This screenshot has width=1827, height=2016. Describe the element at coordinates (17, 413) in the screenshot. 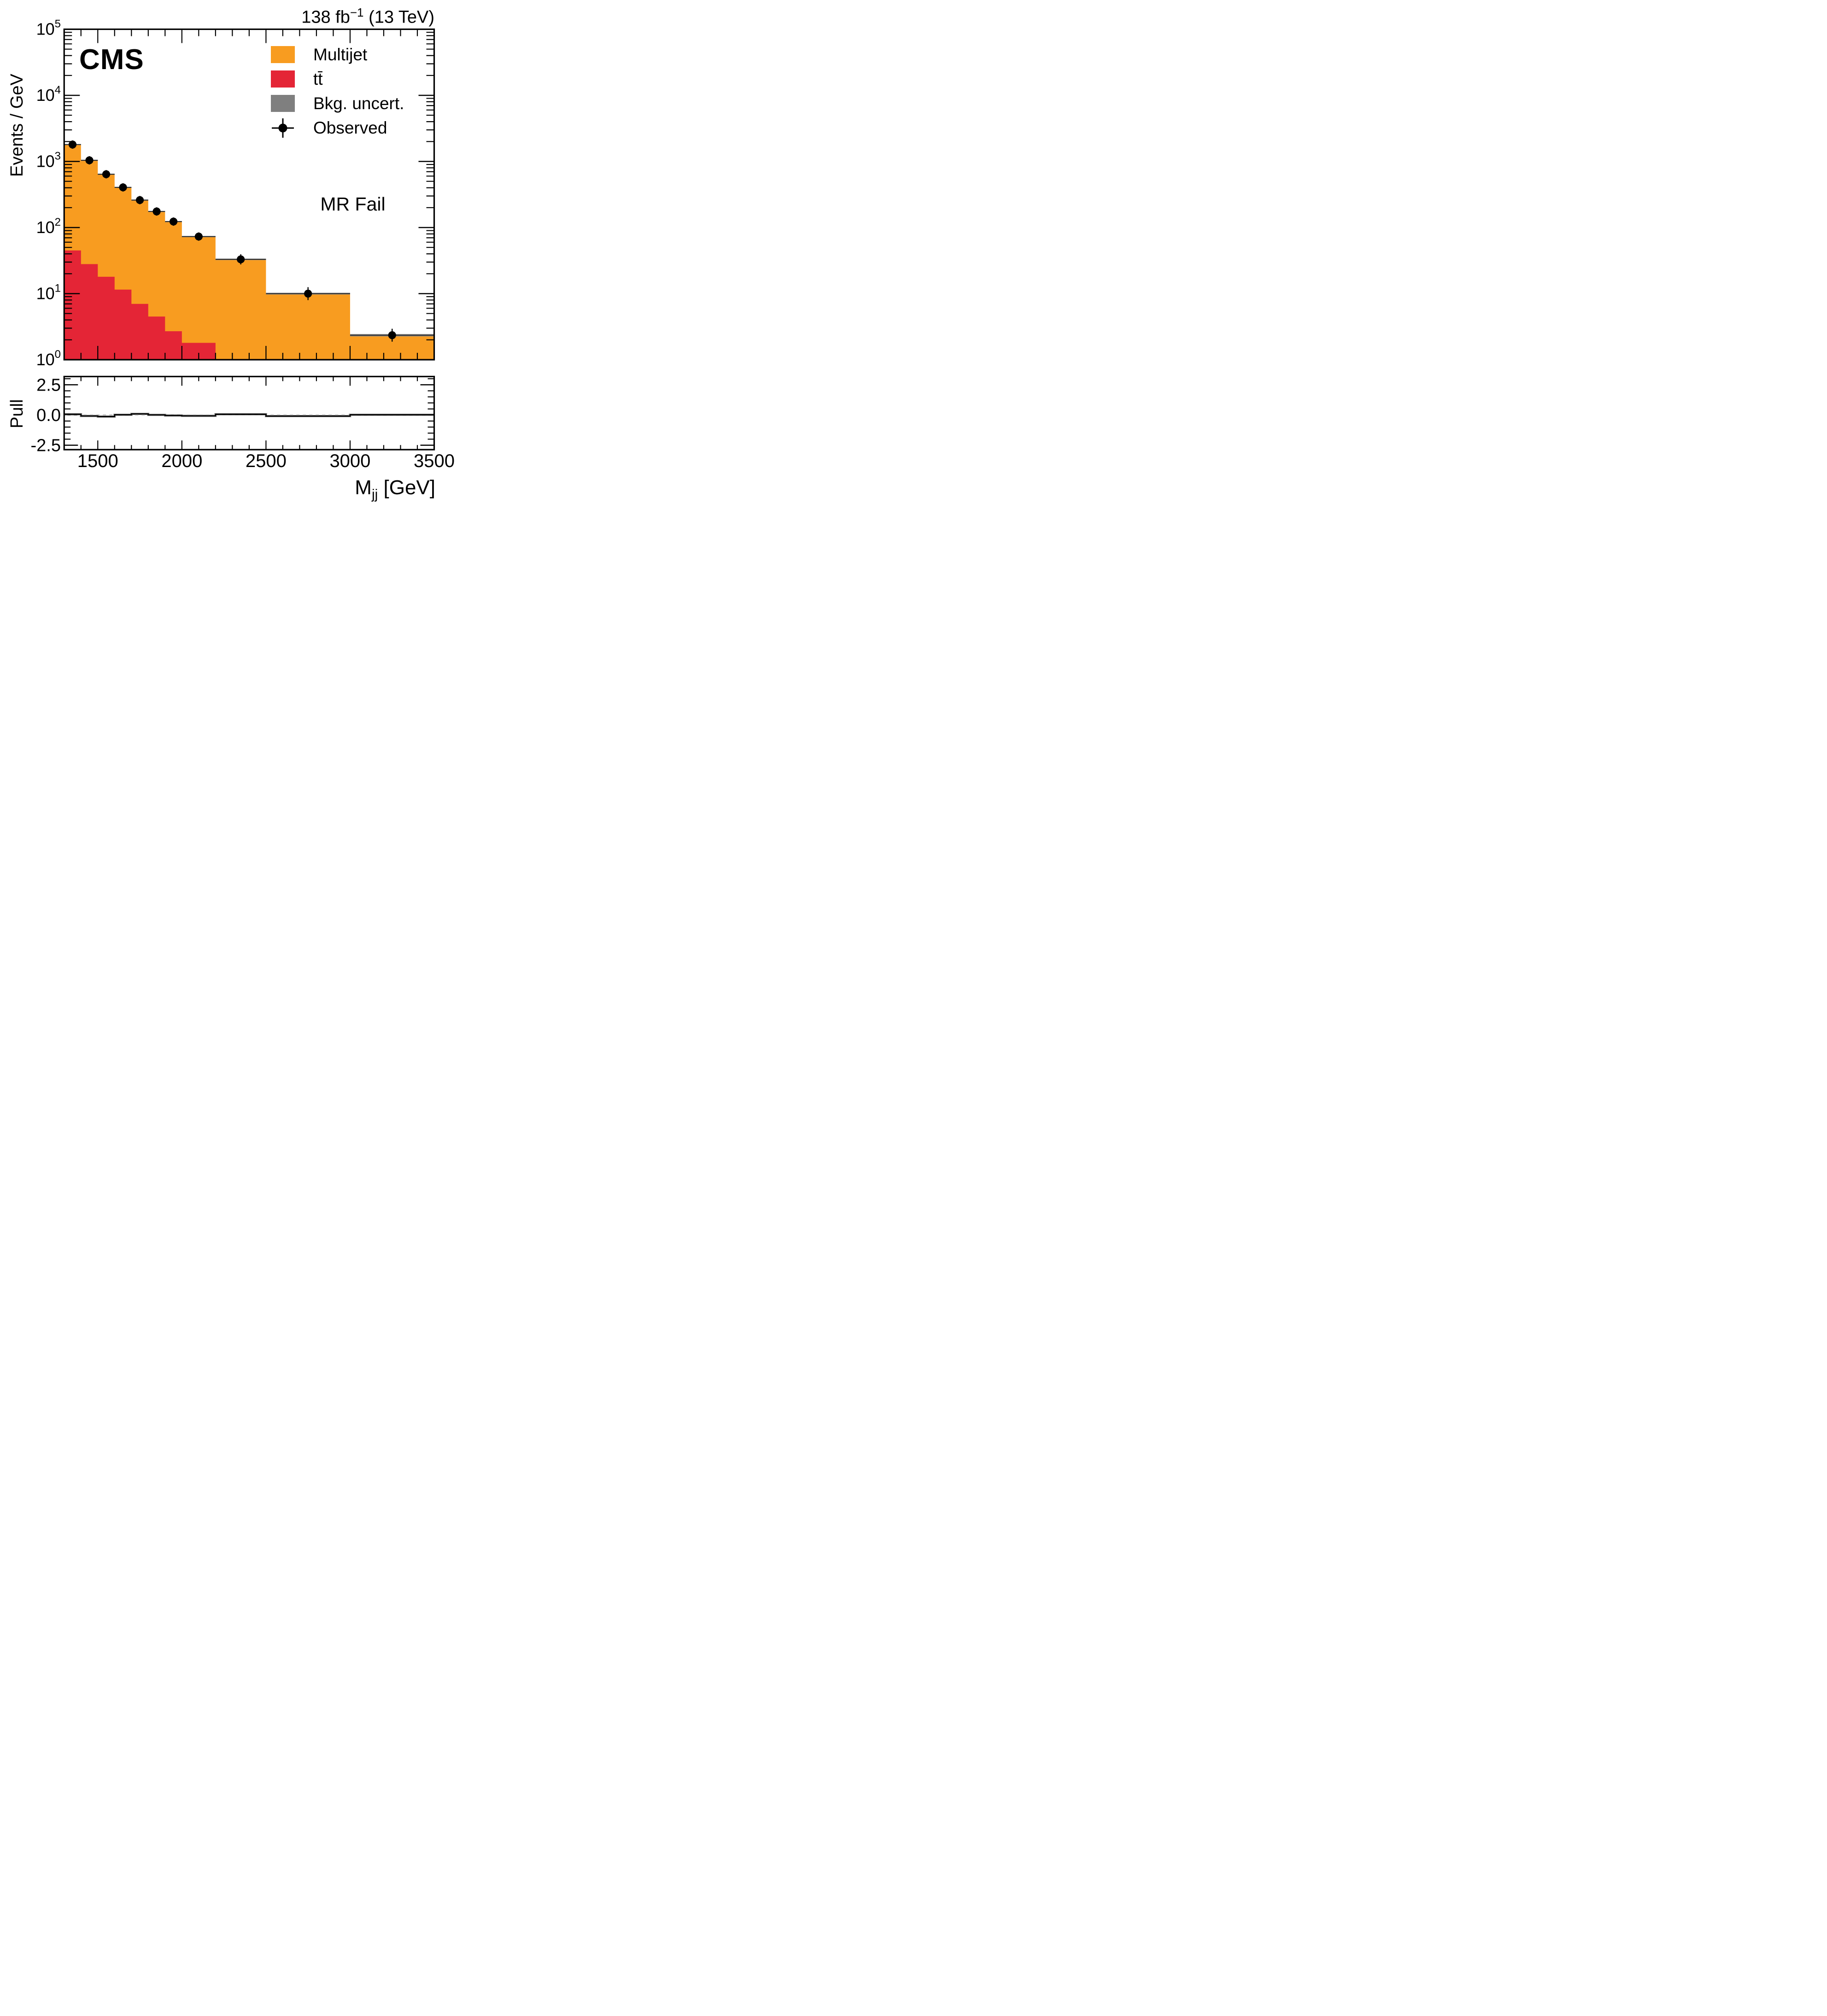

I see `pull-axis-title: Pull` at that location.